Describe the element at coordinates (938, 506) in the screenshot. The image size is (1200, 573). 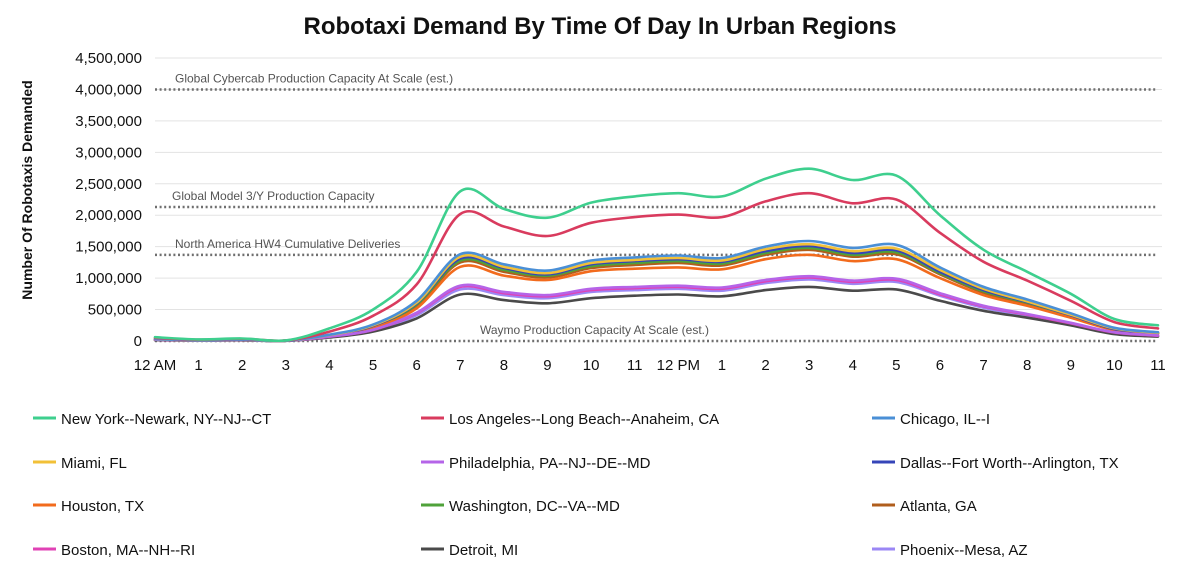
I see `legend-label: Atlanta, GA` at that location.